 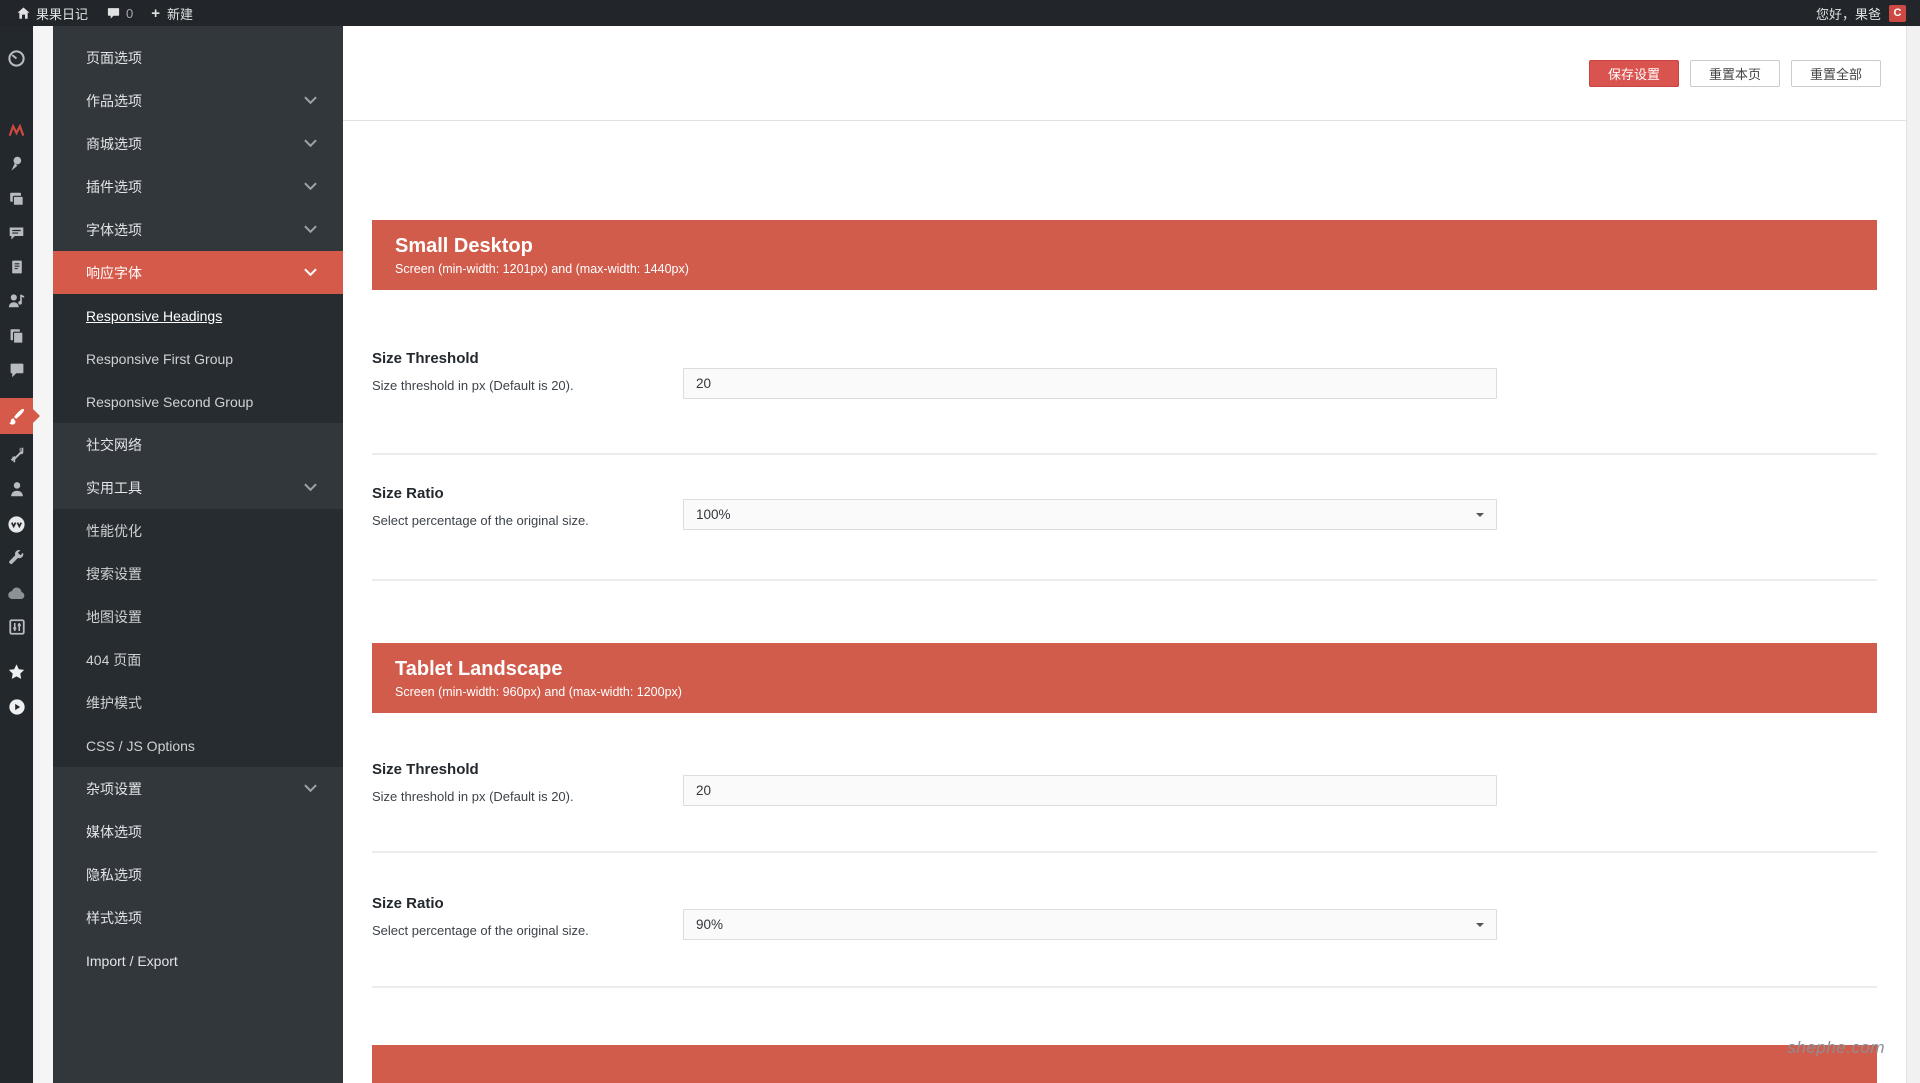 I want to click on media-icon, so click(x=16, y=199).